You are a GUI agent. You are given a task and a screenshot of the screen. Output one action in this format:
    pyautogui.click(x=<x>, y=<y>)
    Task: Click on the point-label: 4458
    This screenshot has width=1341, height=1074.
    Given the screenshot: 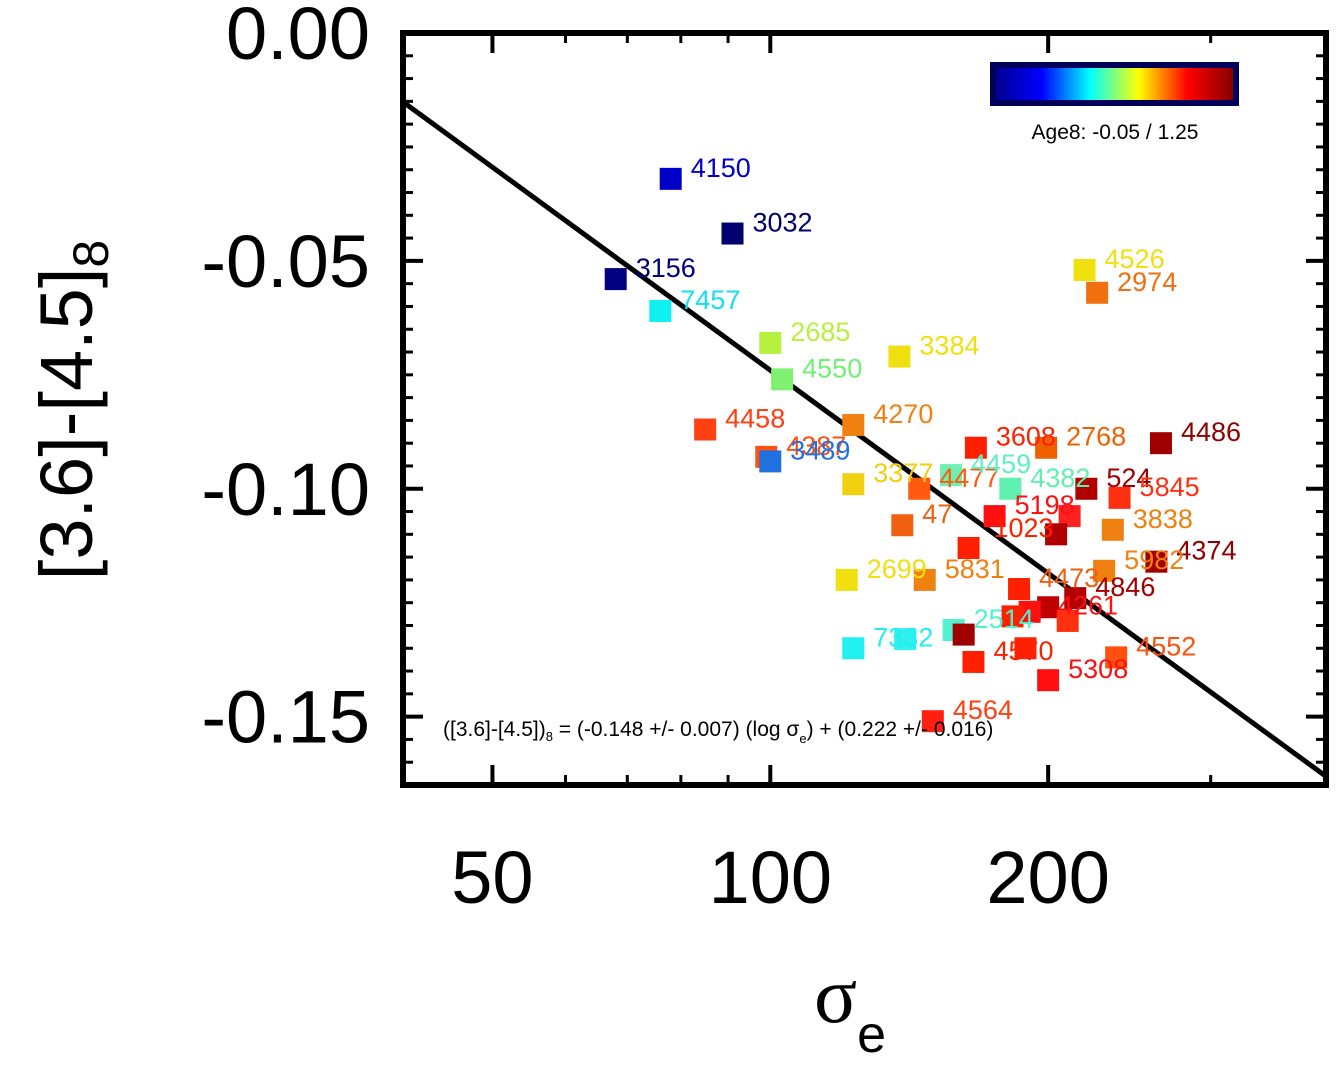 What is the action you would take?
    pyautogui.click(x=755, y=419)
    